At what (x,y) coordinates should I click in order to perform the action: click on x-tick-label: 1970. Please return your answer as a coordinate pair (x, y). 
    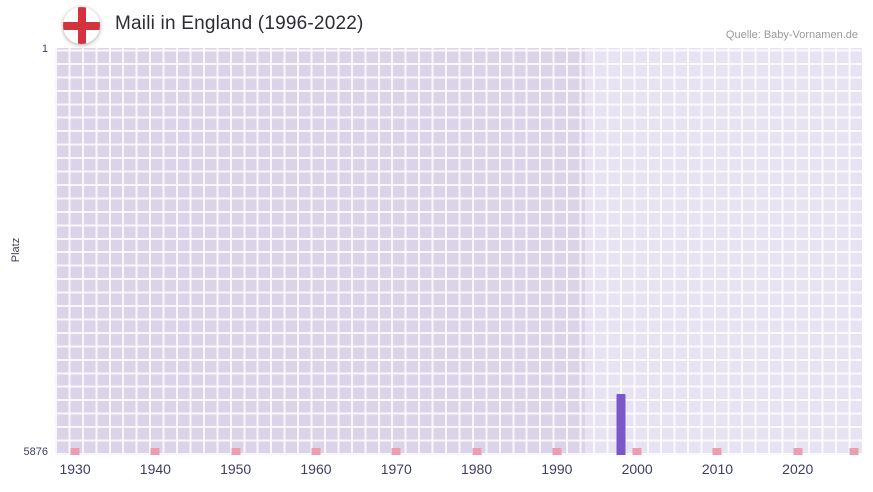
    Looking at the image, I should click on (396, 469).